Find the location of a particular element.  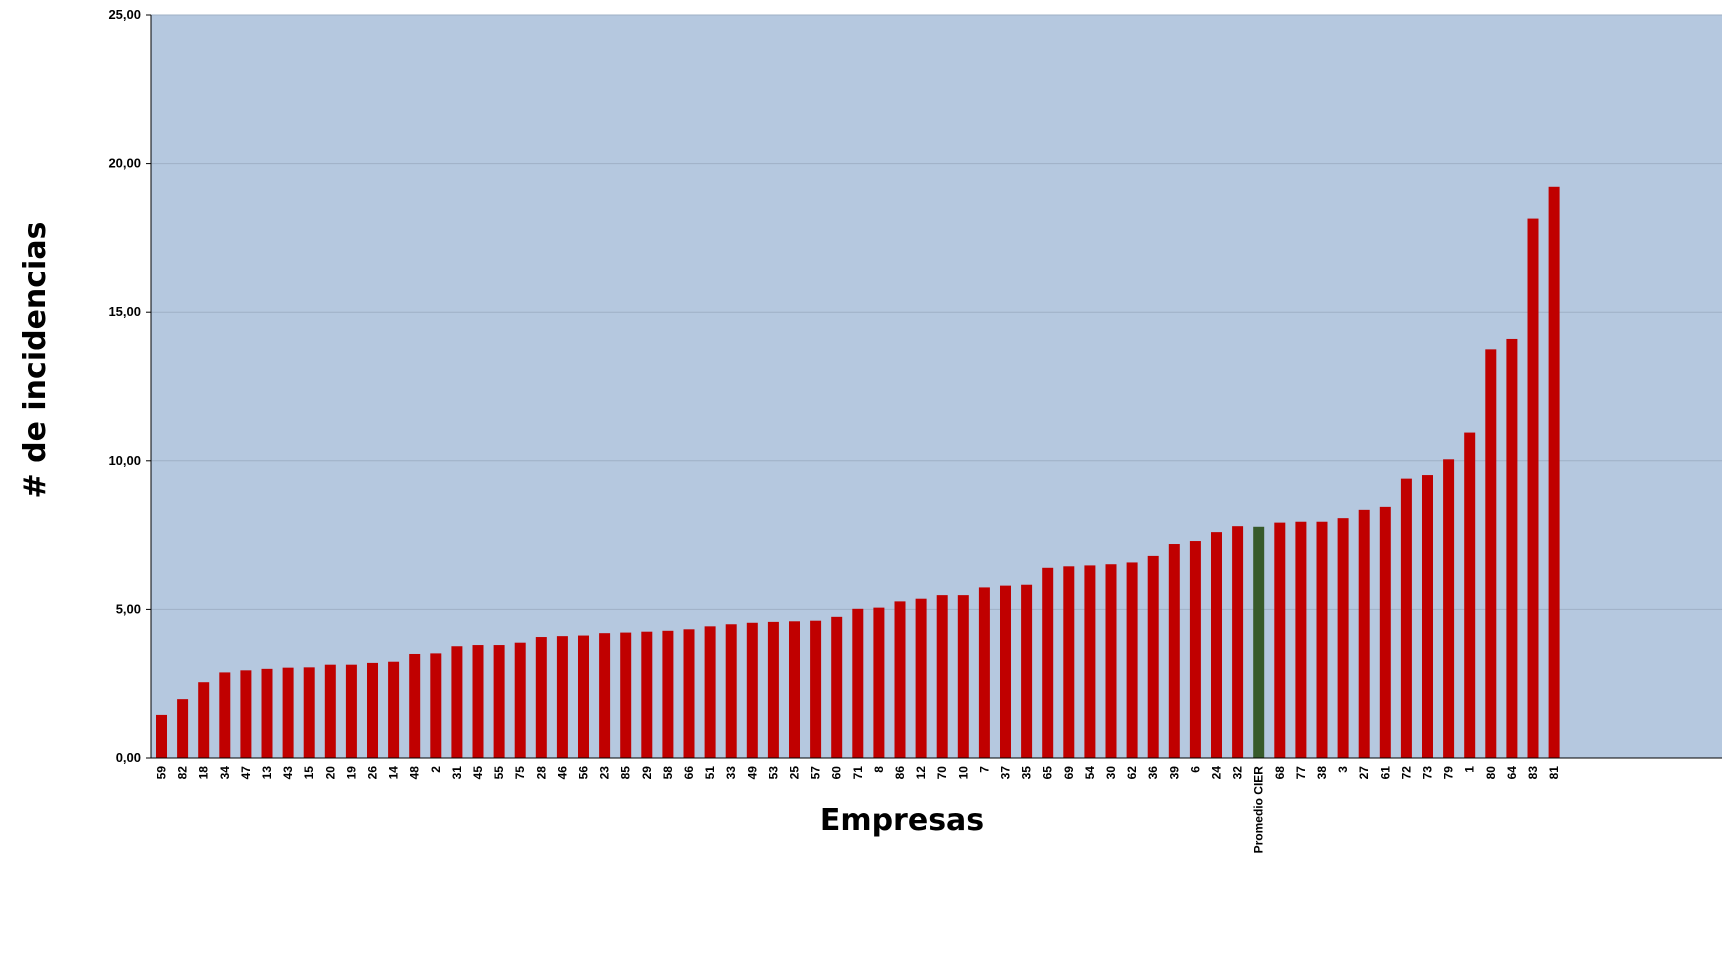

x-tick-label: 18 is located at coordinates (204, 773).